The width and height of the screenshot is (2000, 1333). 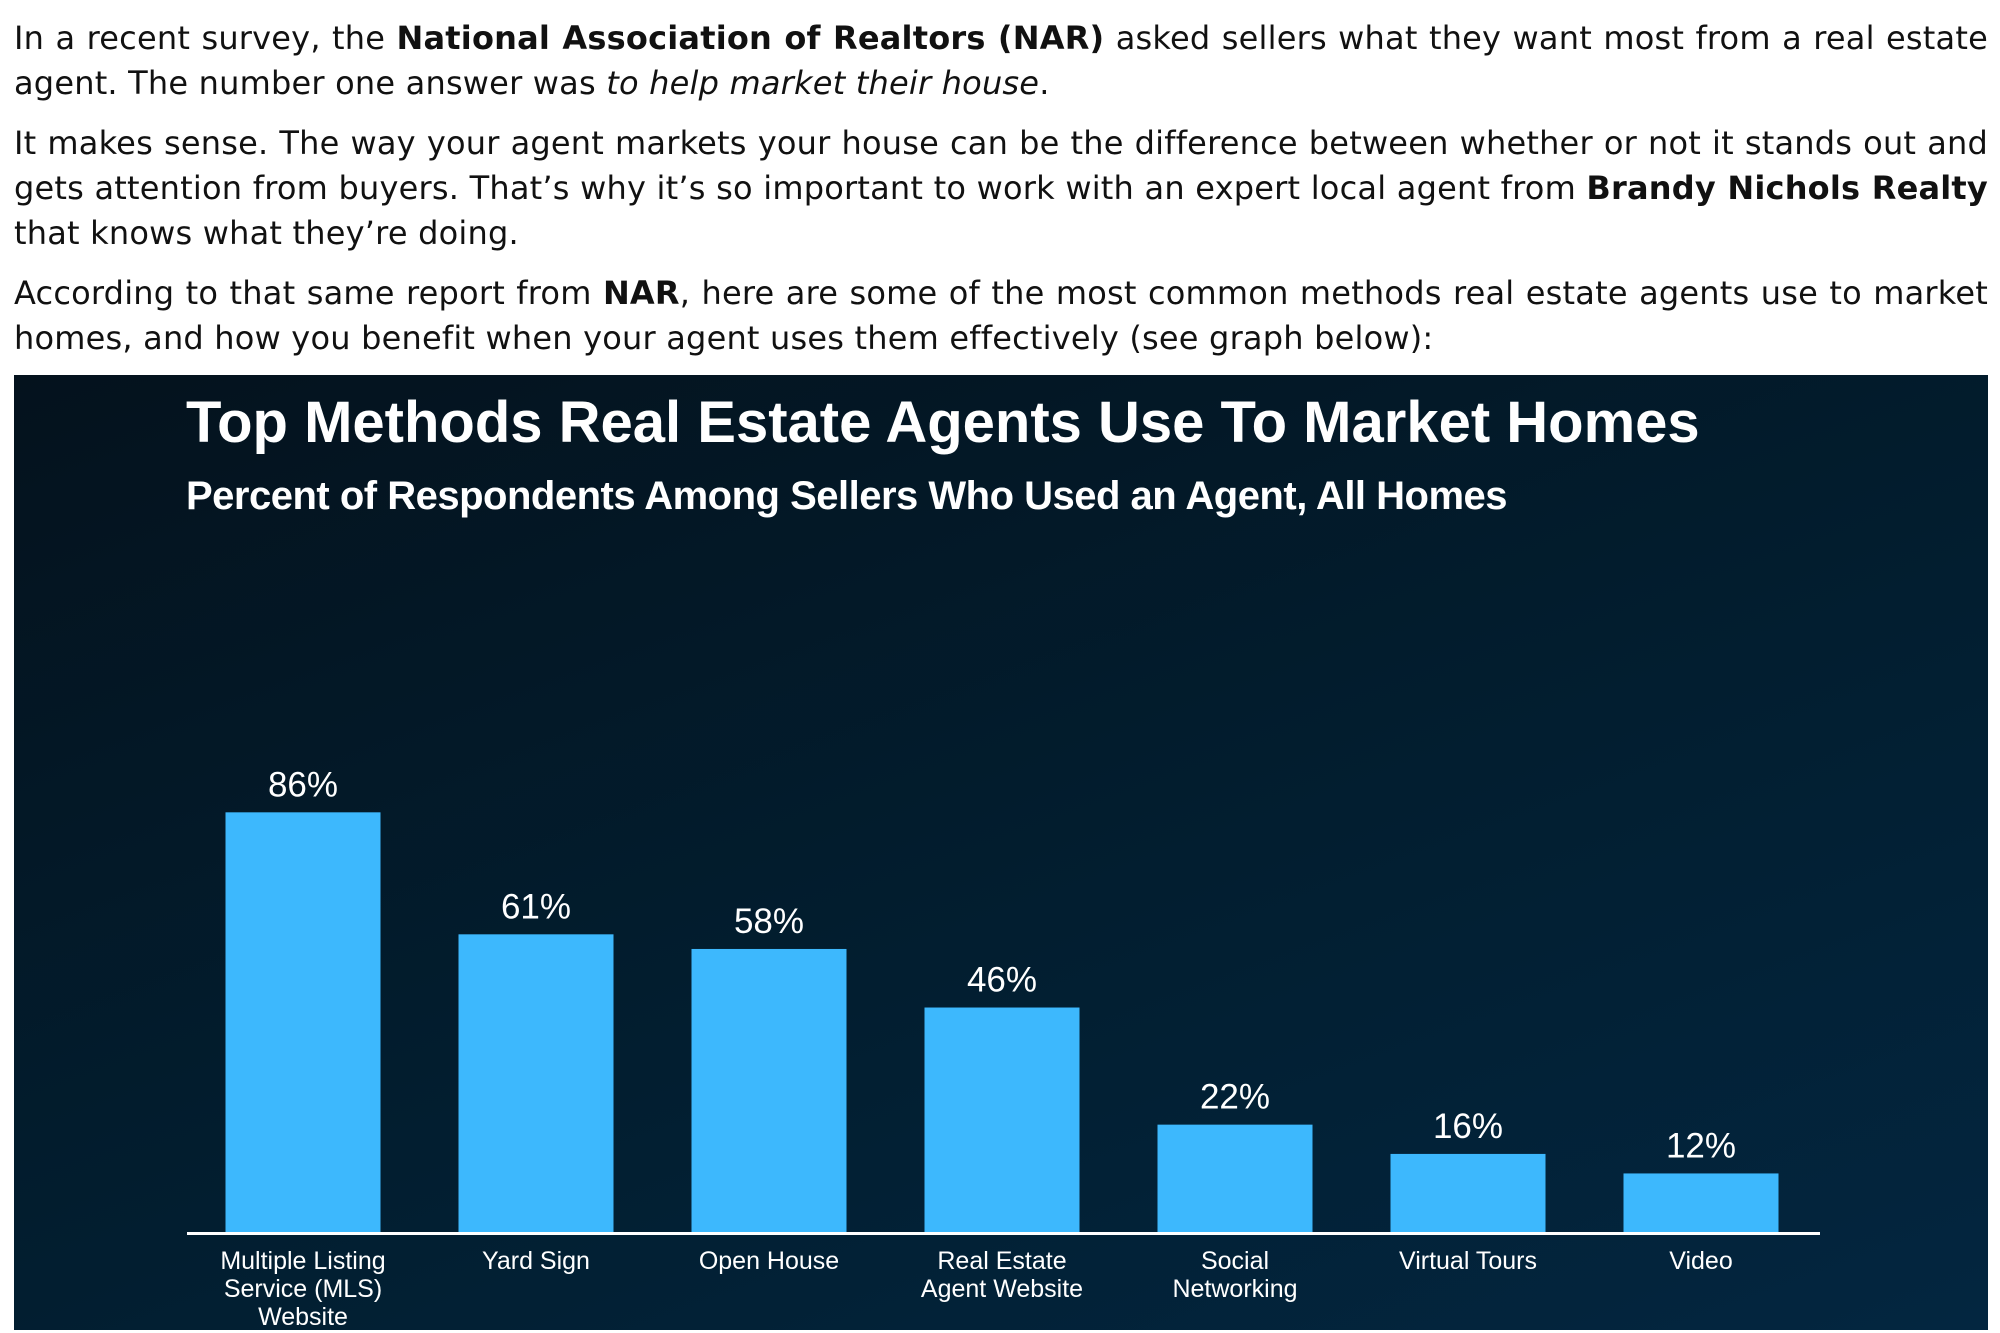 What do you see at coordinates (536, 1261) in the screenshot?
I see `category-tick-label: Yard Sign` at bounding box center [536, 1261].